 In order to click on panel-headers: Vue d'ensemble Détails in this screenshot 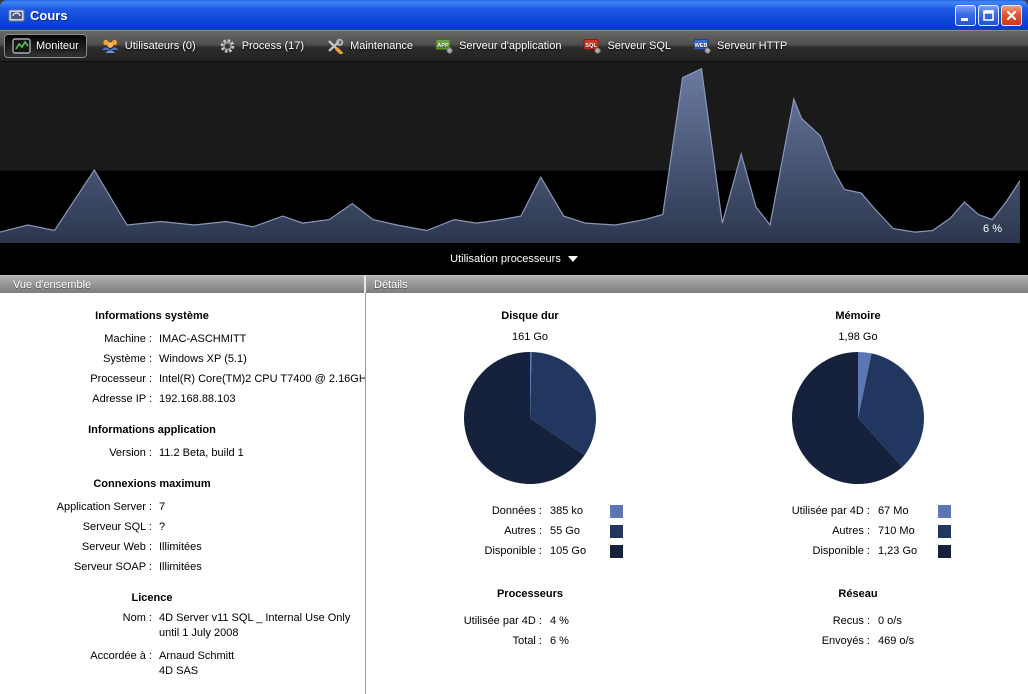, I will do `click(514, 284)`.